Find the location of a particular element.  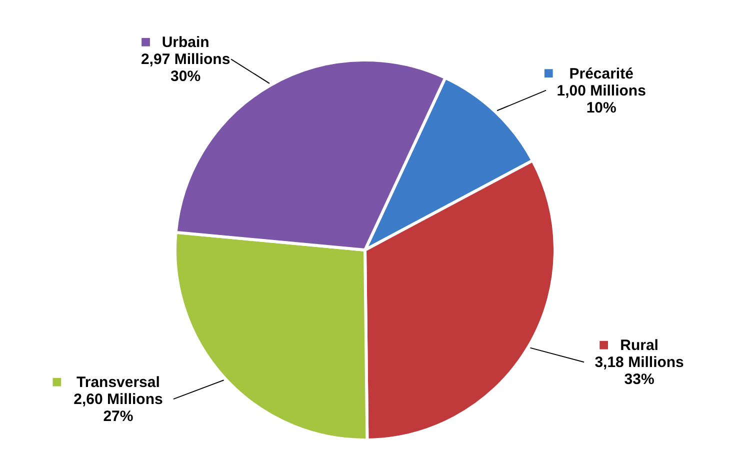

legend-label: Transversal is located at coordinates (118, 383).